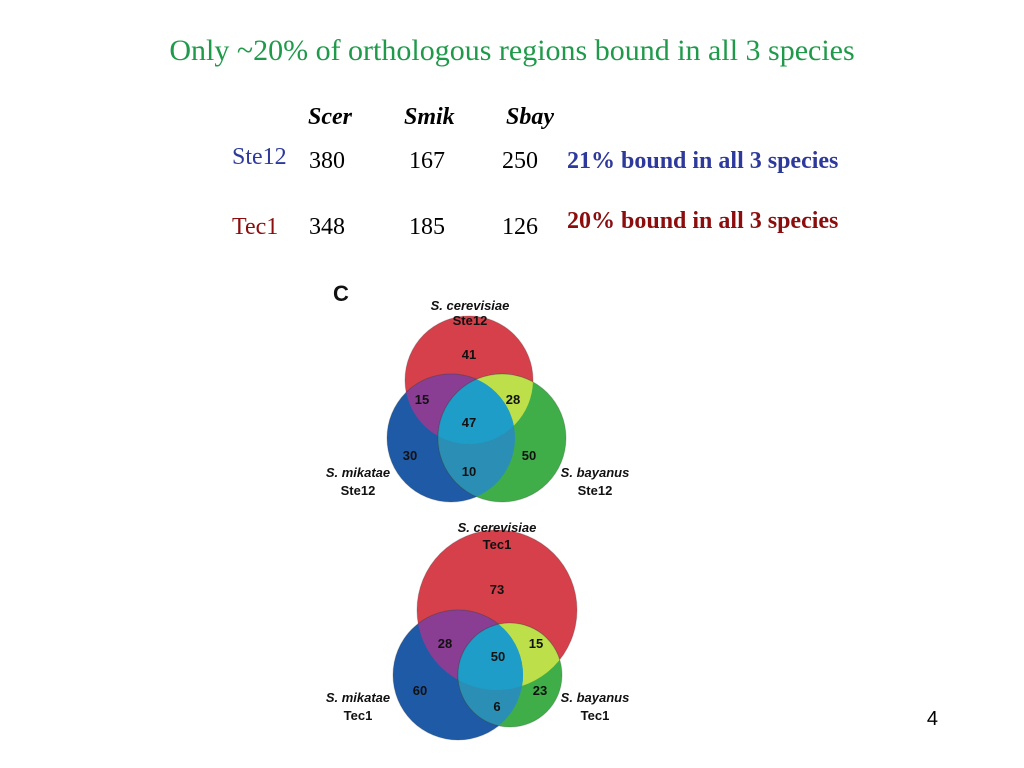 The width and height of the screenshot is (1024, 768). Describe the element at coordinates (358, 472) in the screenshot. I see `venn1-left-species: S. mikatae` at that location.